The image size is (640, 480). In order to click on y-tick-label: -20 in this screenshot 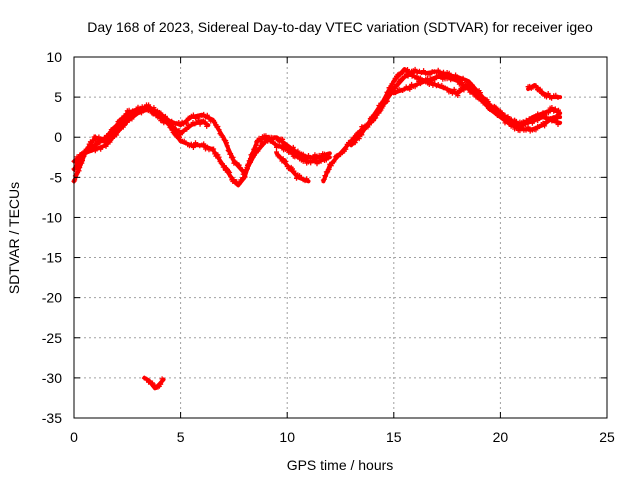, I will do `click(52, 298)`.